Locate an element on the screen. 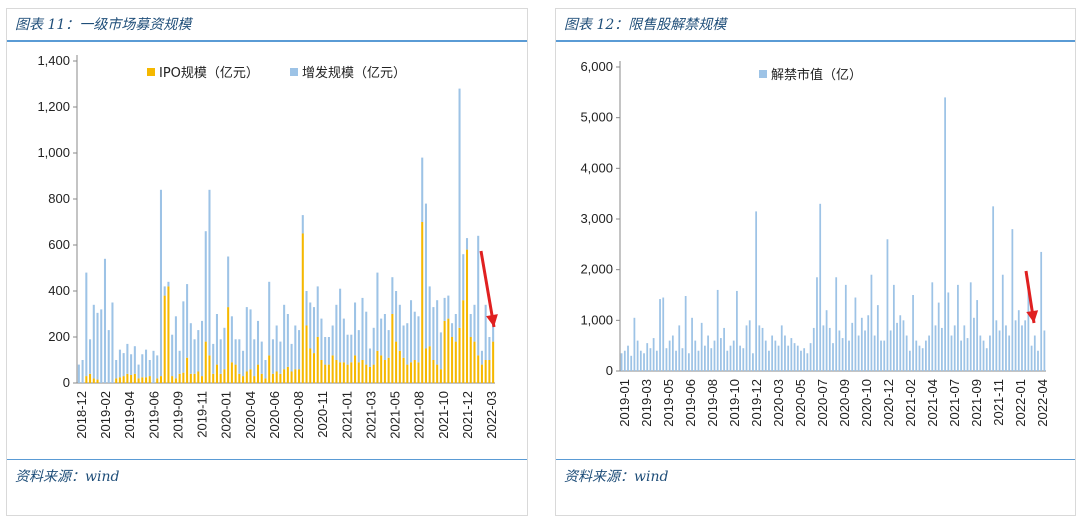 Image resolution: width=1080 pixels, height=524 pixels. legend-label: IPO规模（亿元） is located at coordinates (209, 73).